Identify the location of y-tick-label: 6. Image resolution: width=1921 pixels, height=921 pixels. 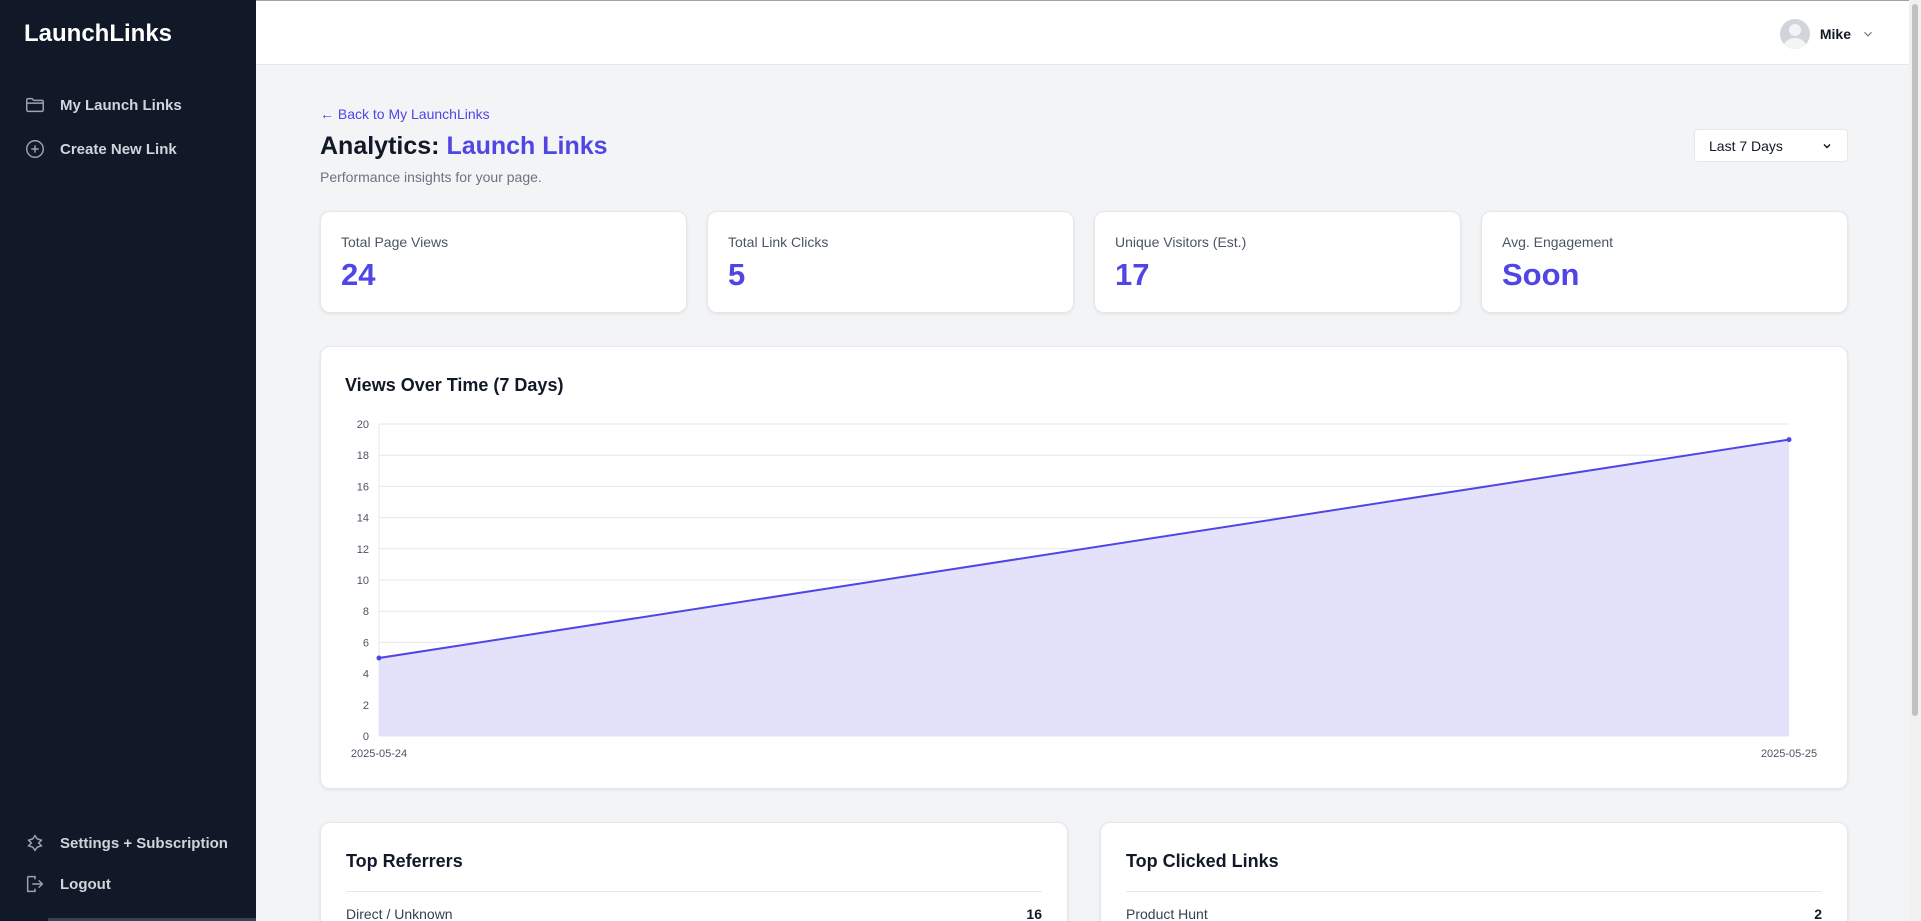
(366, 643).